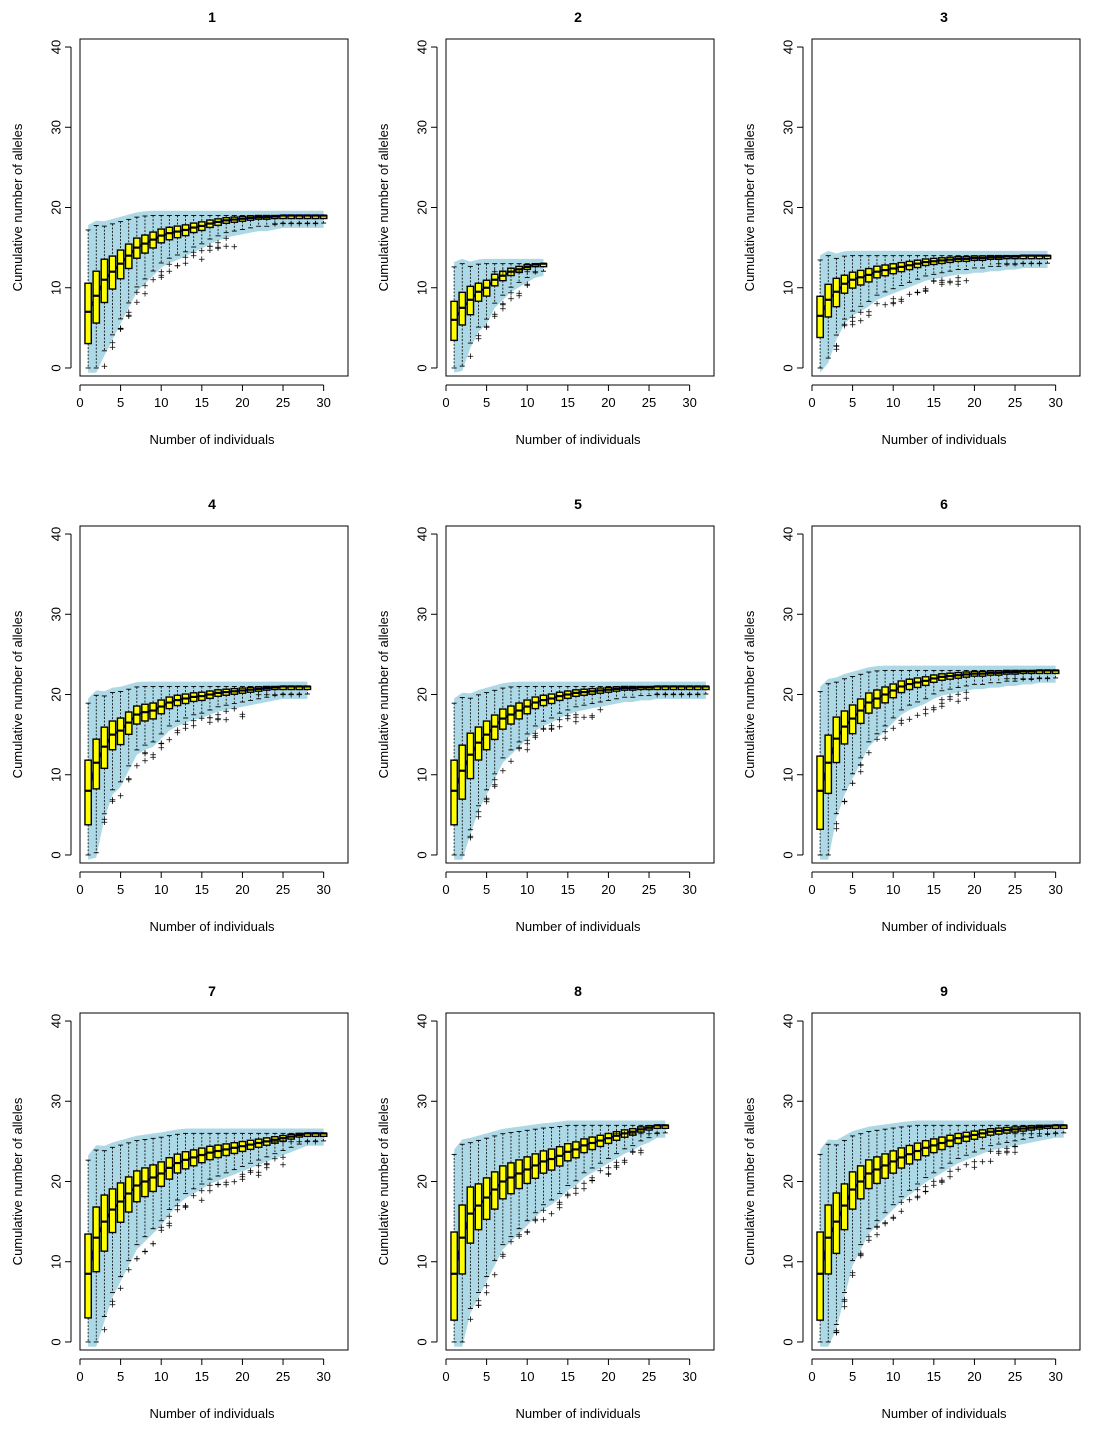  What do you see at coordinates (632, 1141) in the screenshot?
I see `box-n23: +++` at bounding box center [632, 1141].